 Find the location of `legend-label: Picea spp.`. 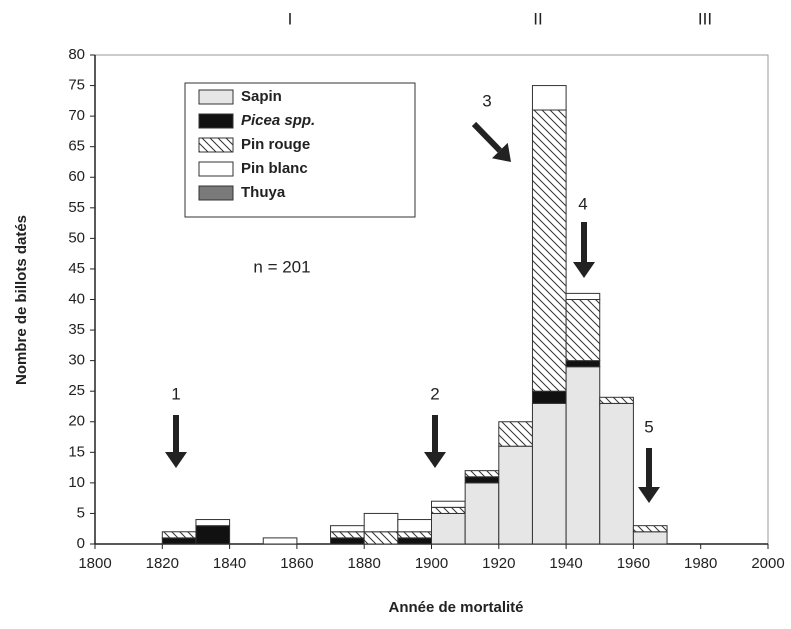

legend-label: Picea spp. is located at coordinates (278, 120).